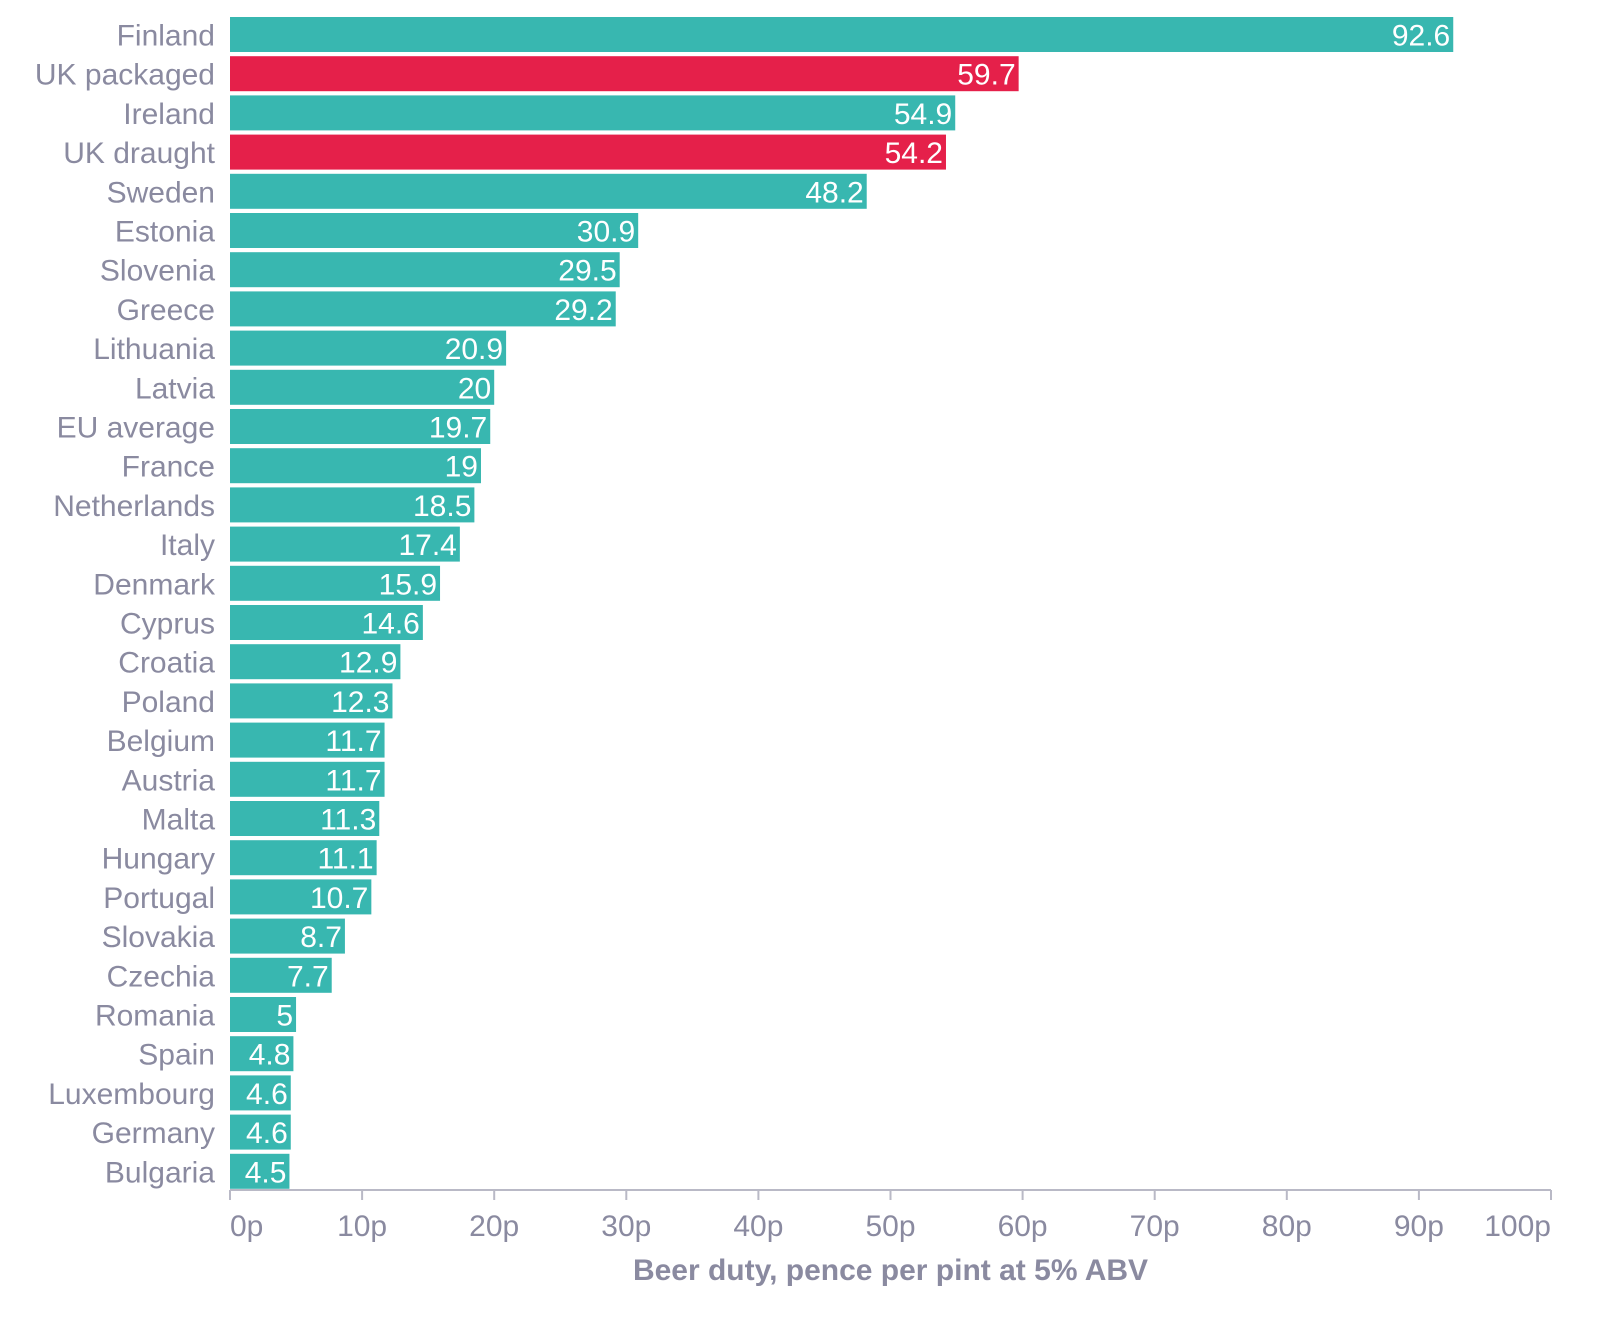  What do you see at coordinates (890, 1226) in the screenshot?
I see `x-tick-label: 50p` at bounding box center [890, 1226].